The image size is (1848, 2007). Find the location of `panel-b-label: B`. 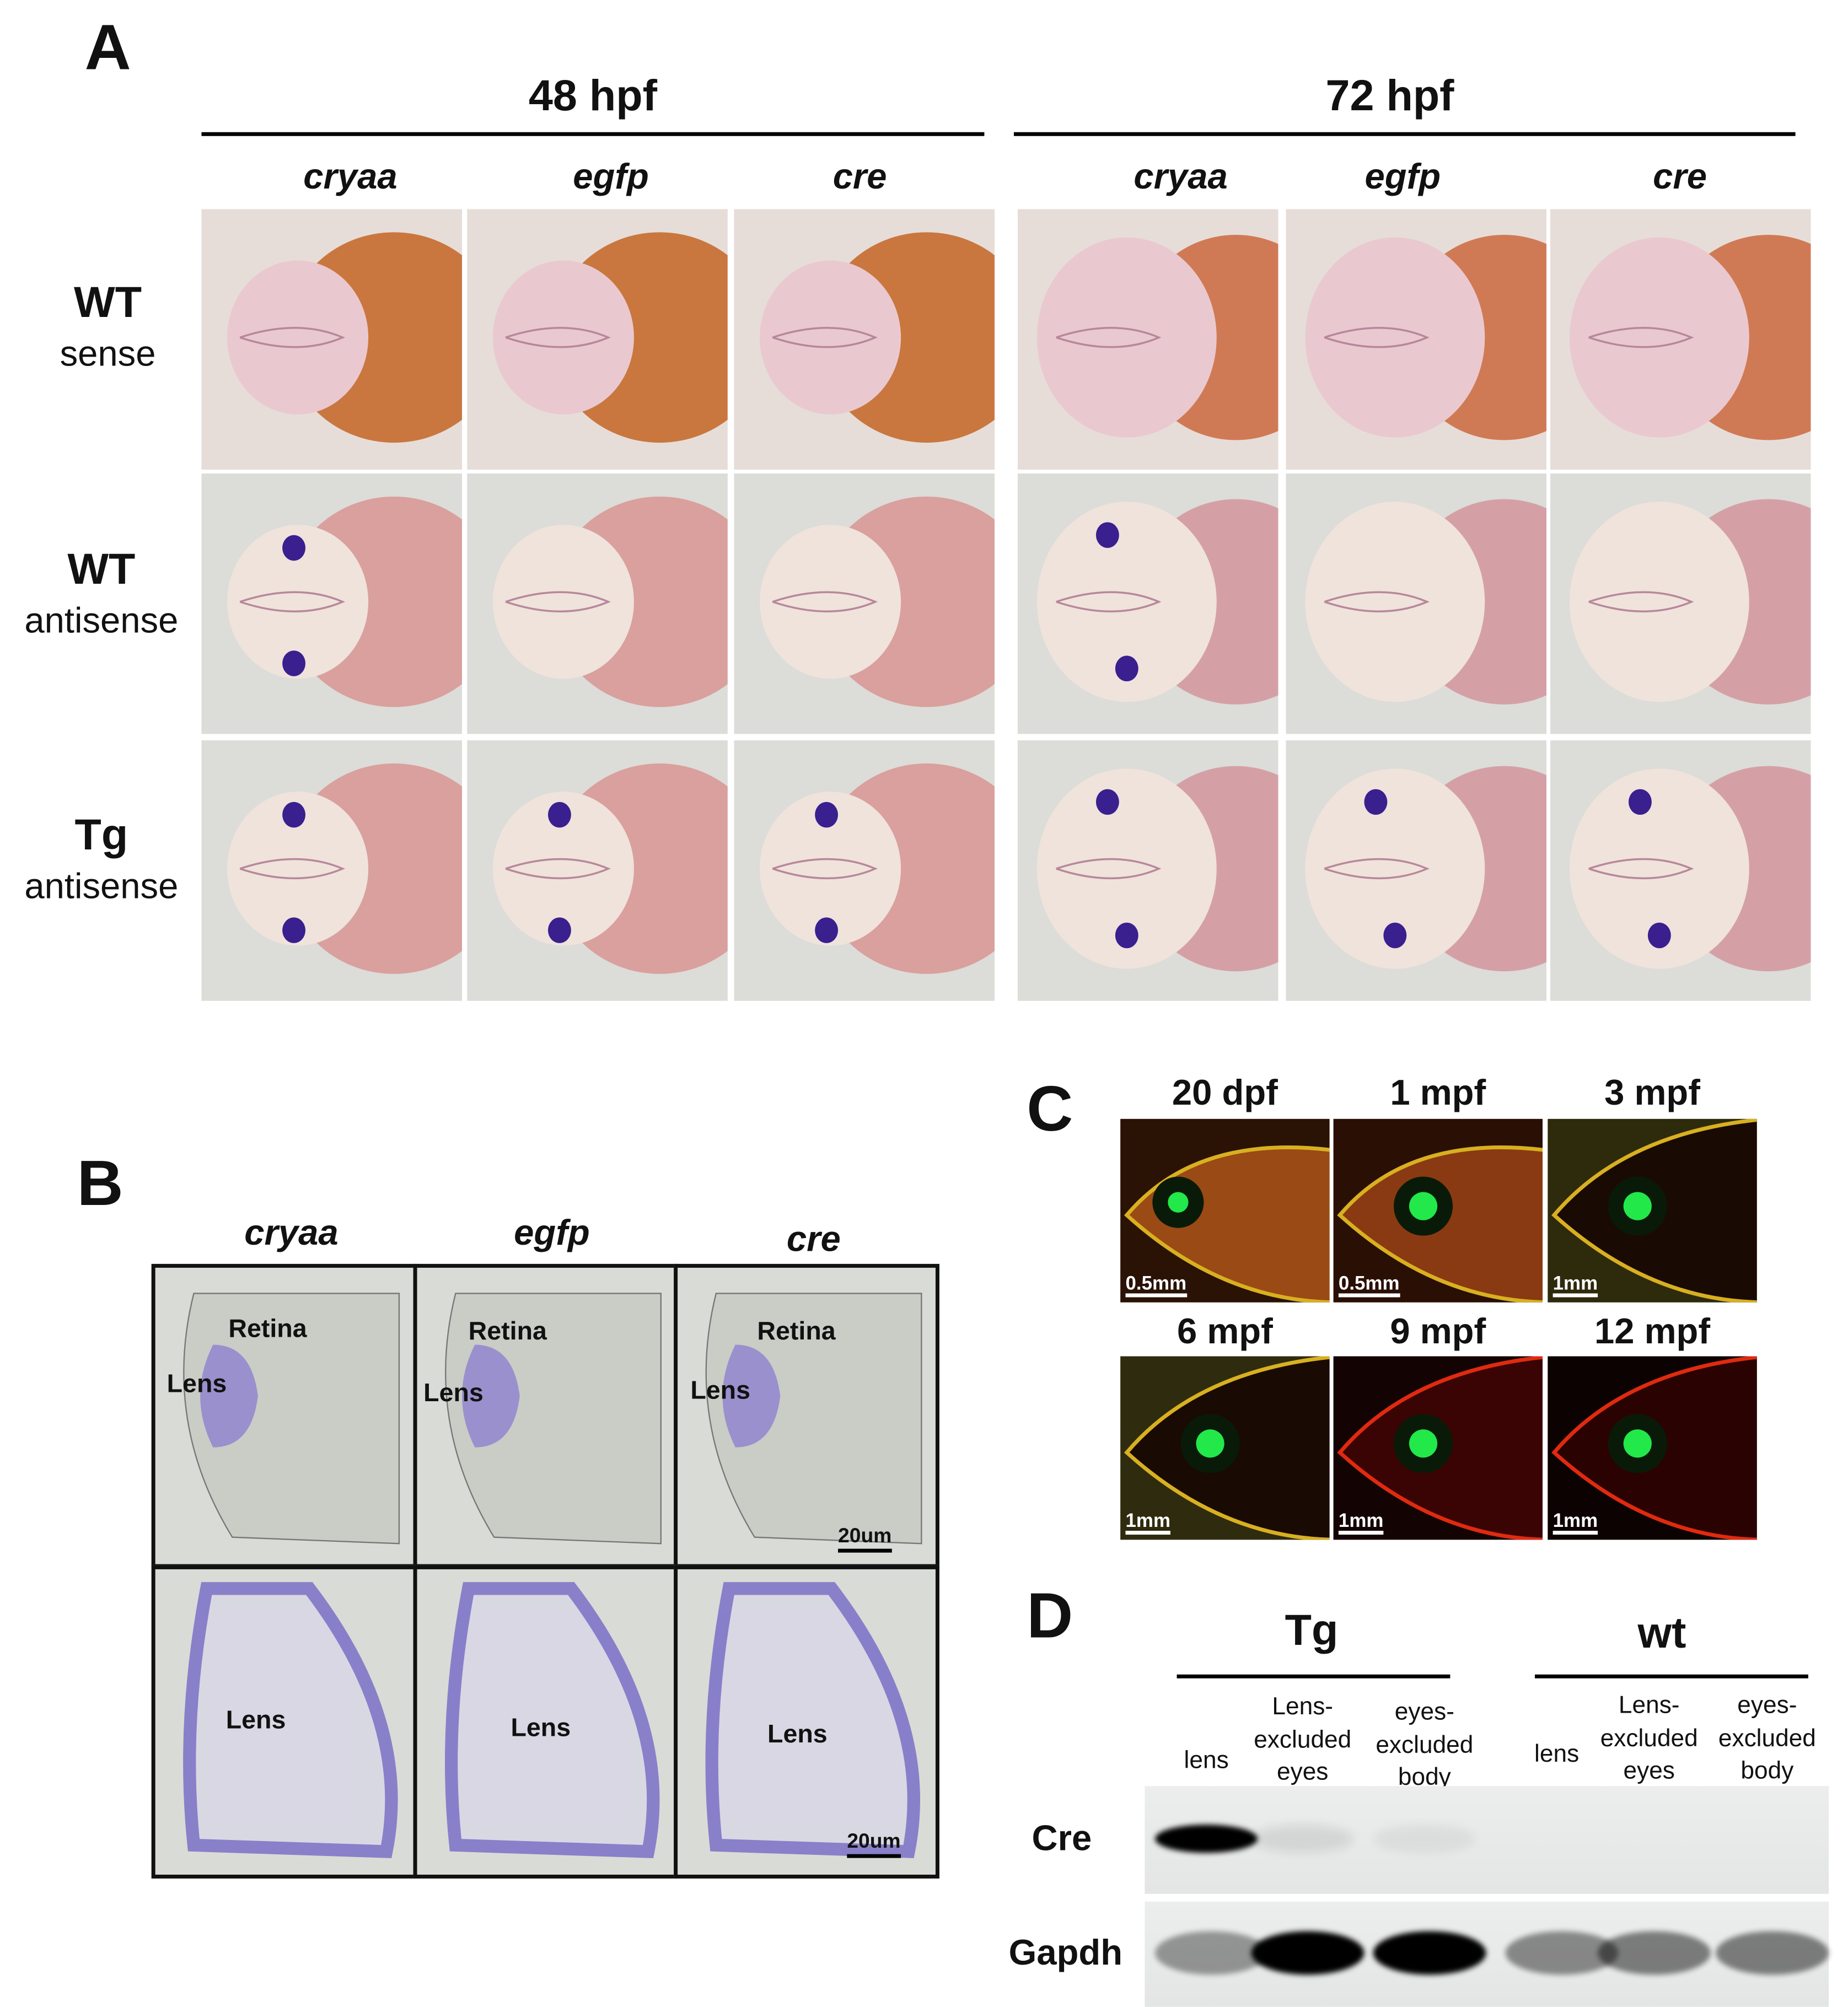

panel-b-label: B is located at coordinates (100, 1183).